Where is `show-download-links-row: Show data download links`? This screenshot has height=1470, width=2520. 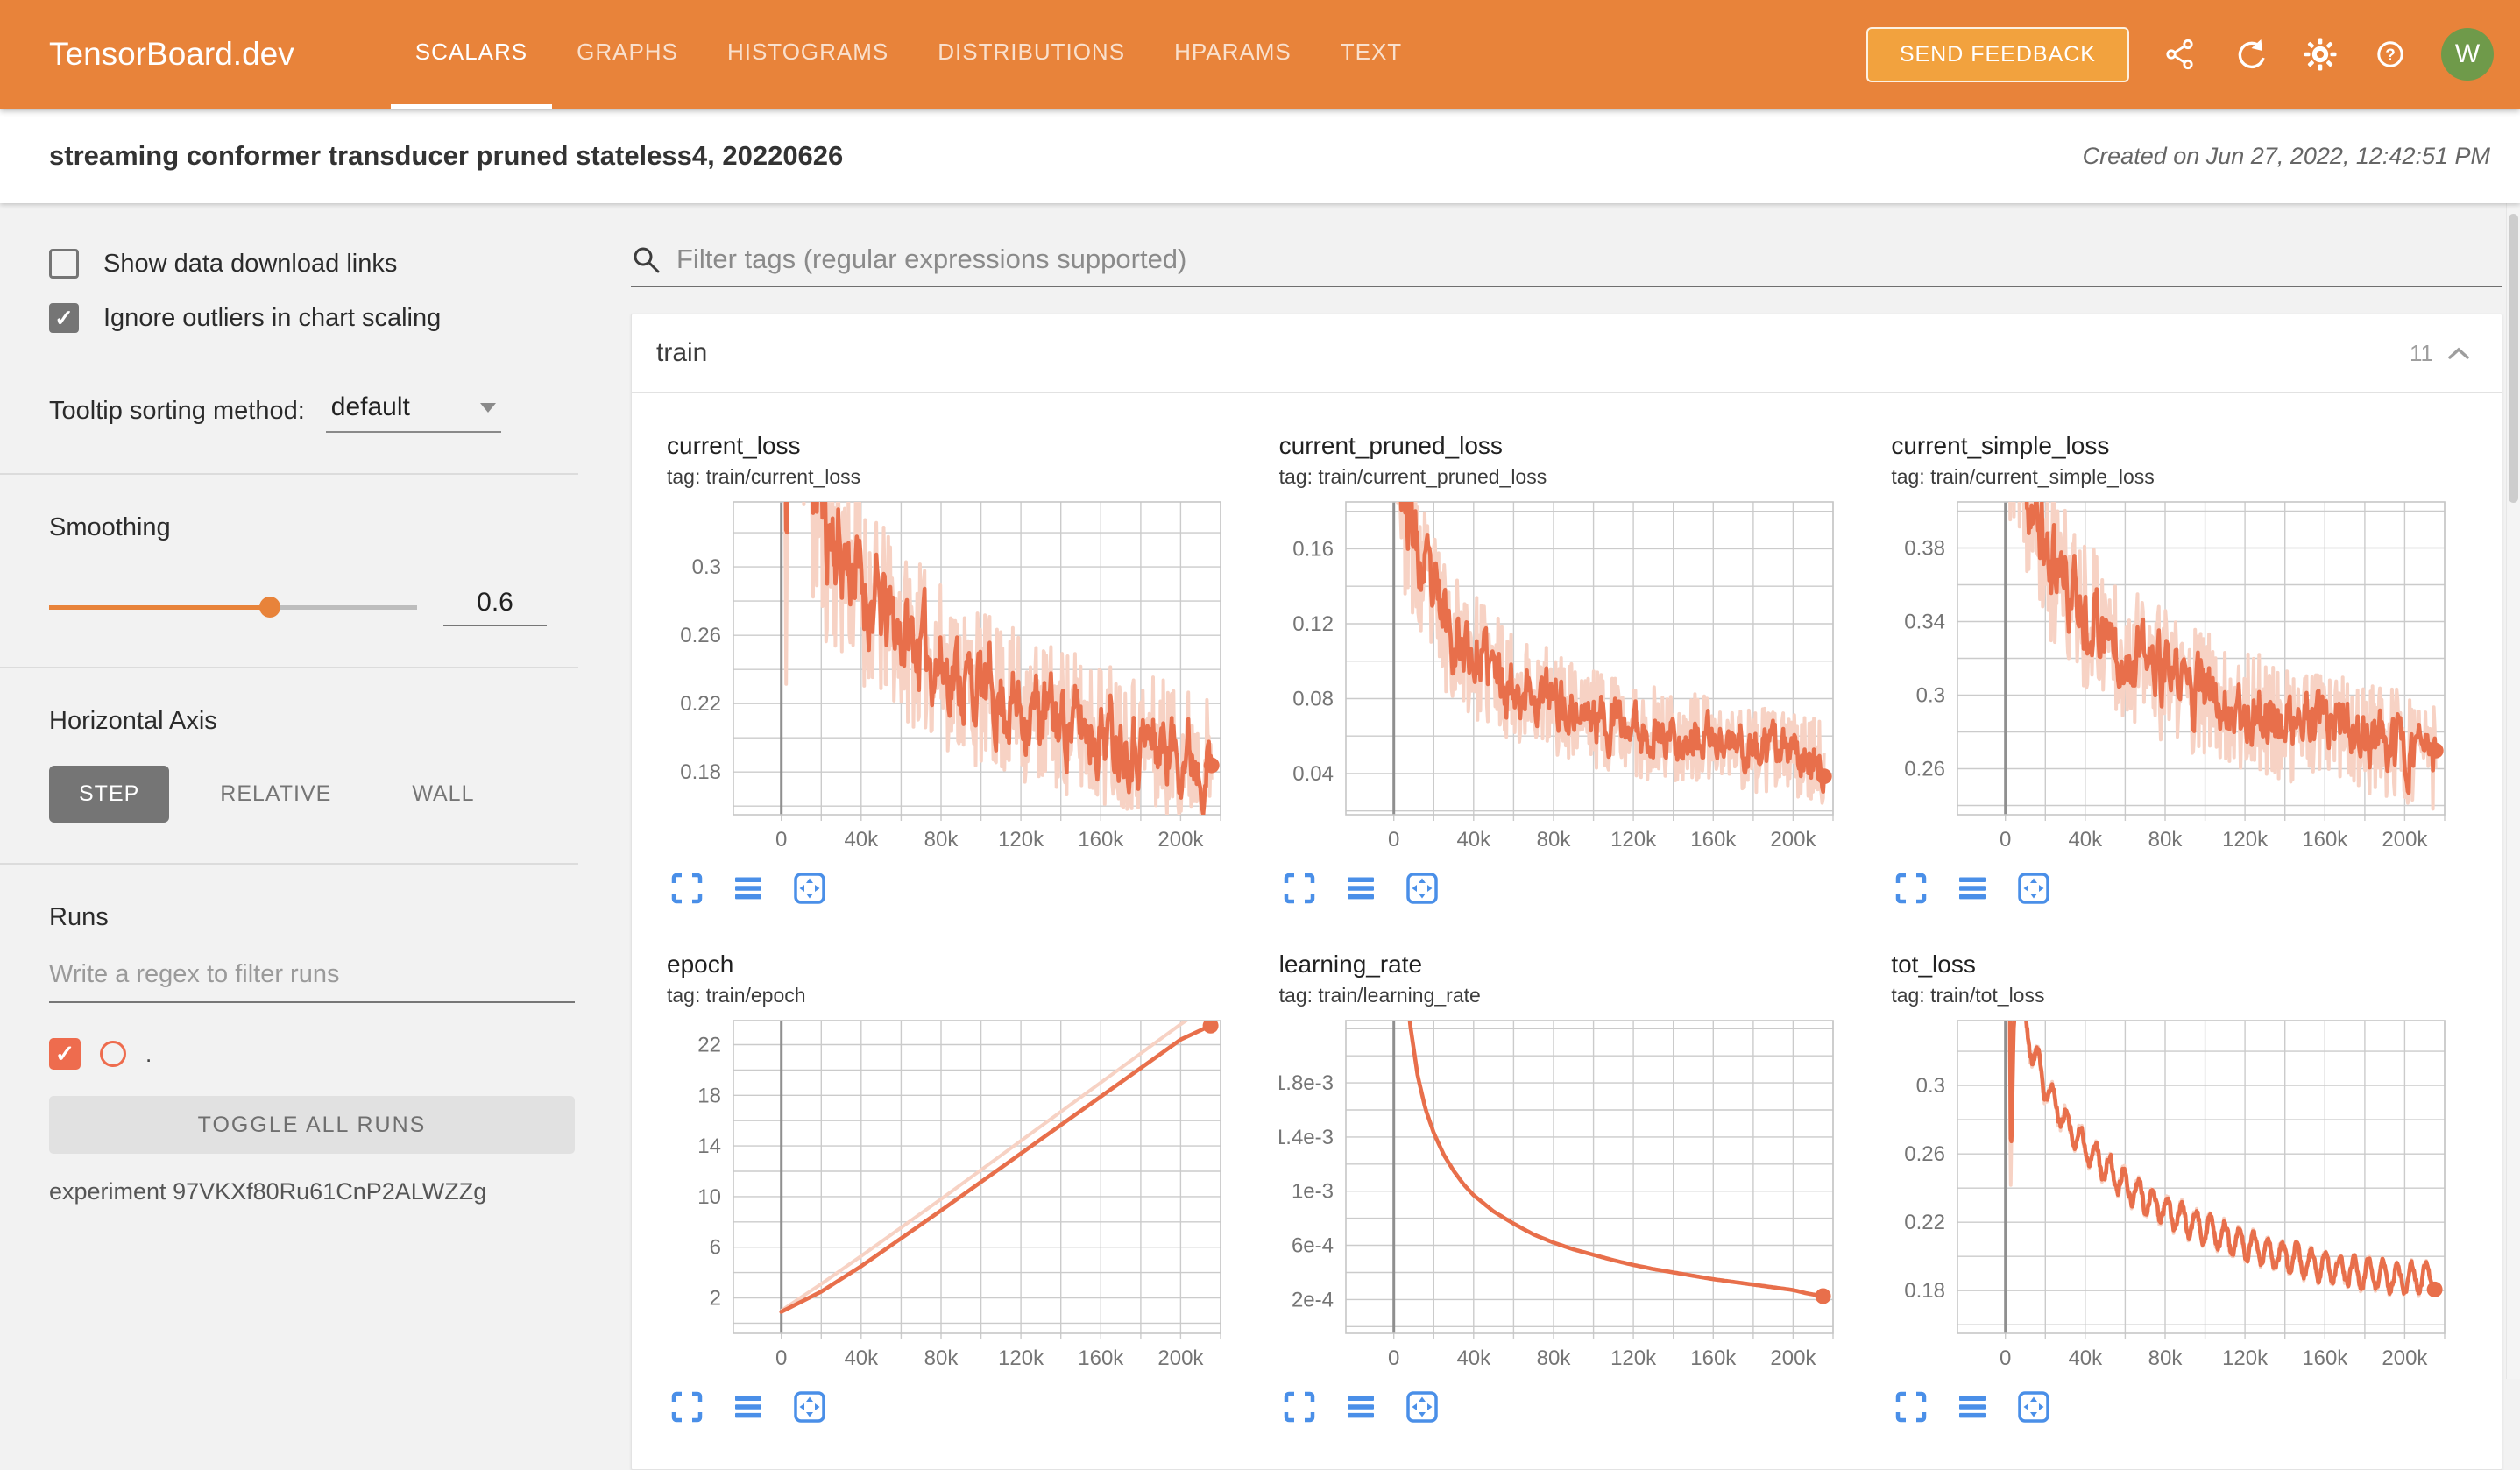
show-download-links-row: Show data download links is located at coordinates (313, 264).